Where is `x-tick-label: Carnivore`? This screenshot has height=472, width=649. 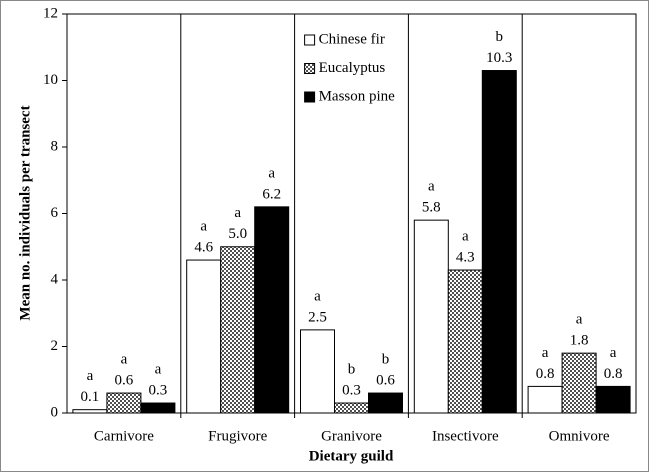
x-tick-label: Carnivore is located at coordinates (124, 436).